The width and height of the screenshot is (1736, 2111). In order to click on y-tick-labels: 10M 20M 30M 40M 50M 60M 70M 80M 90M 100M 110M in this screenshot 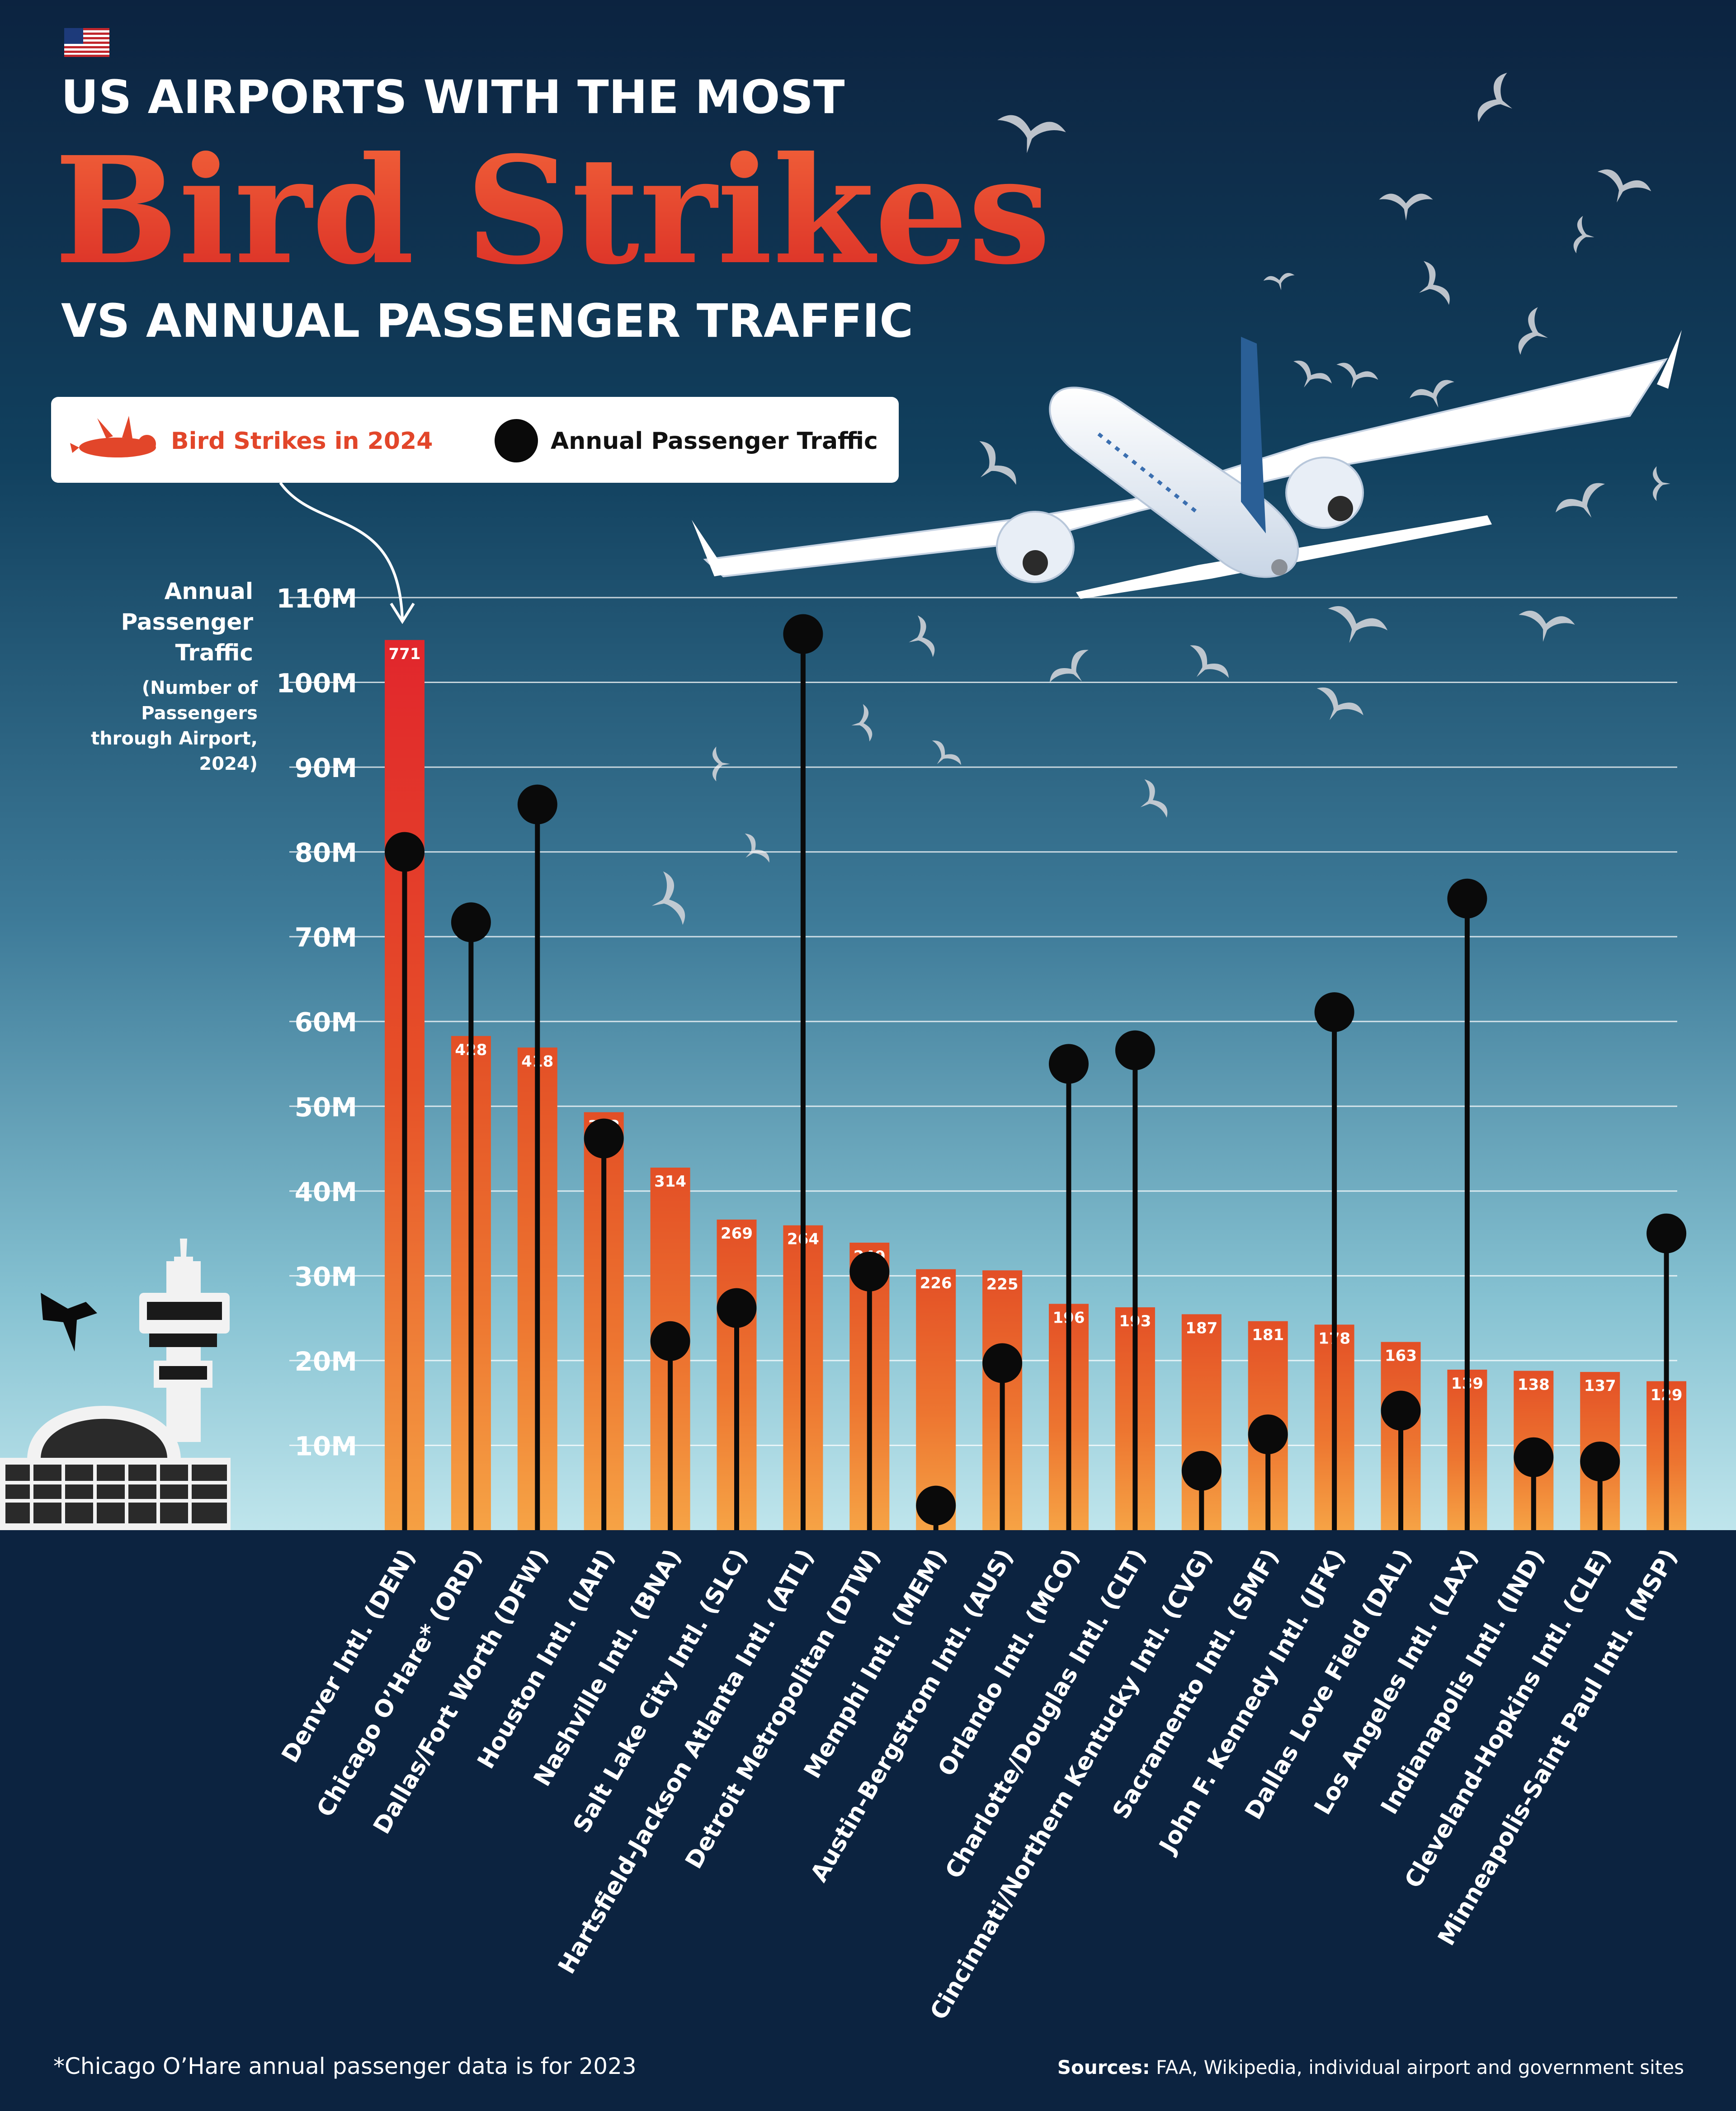, I will do `click(317, 1022)`.